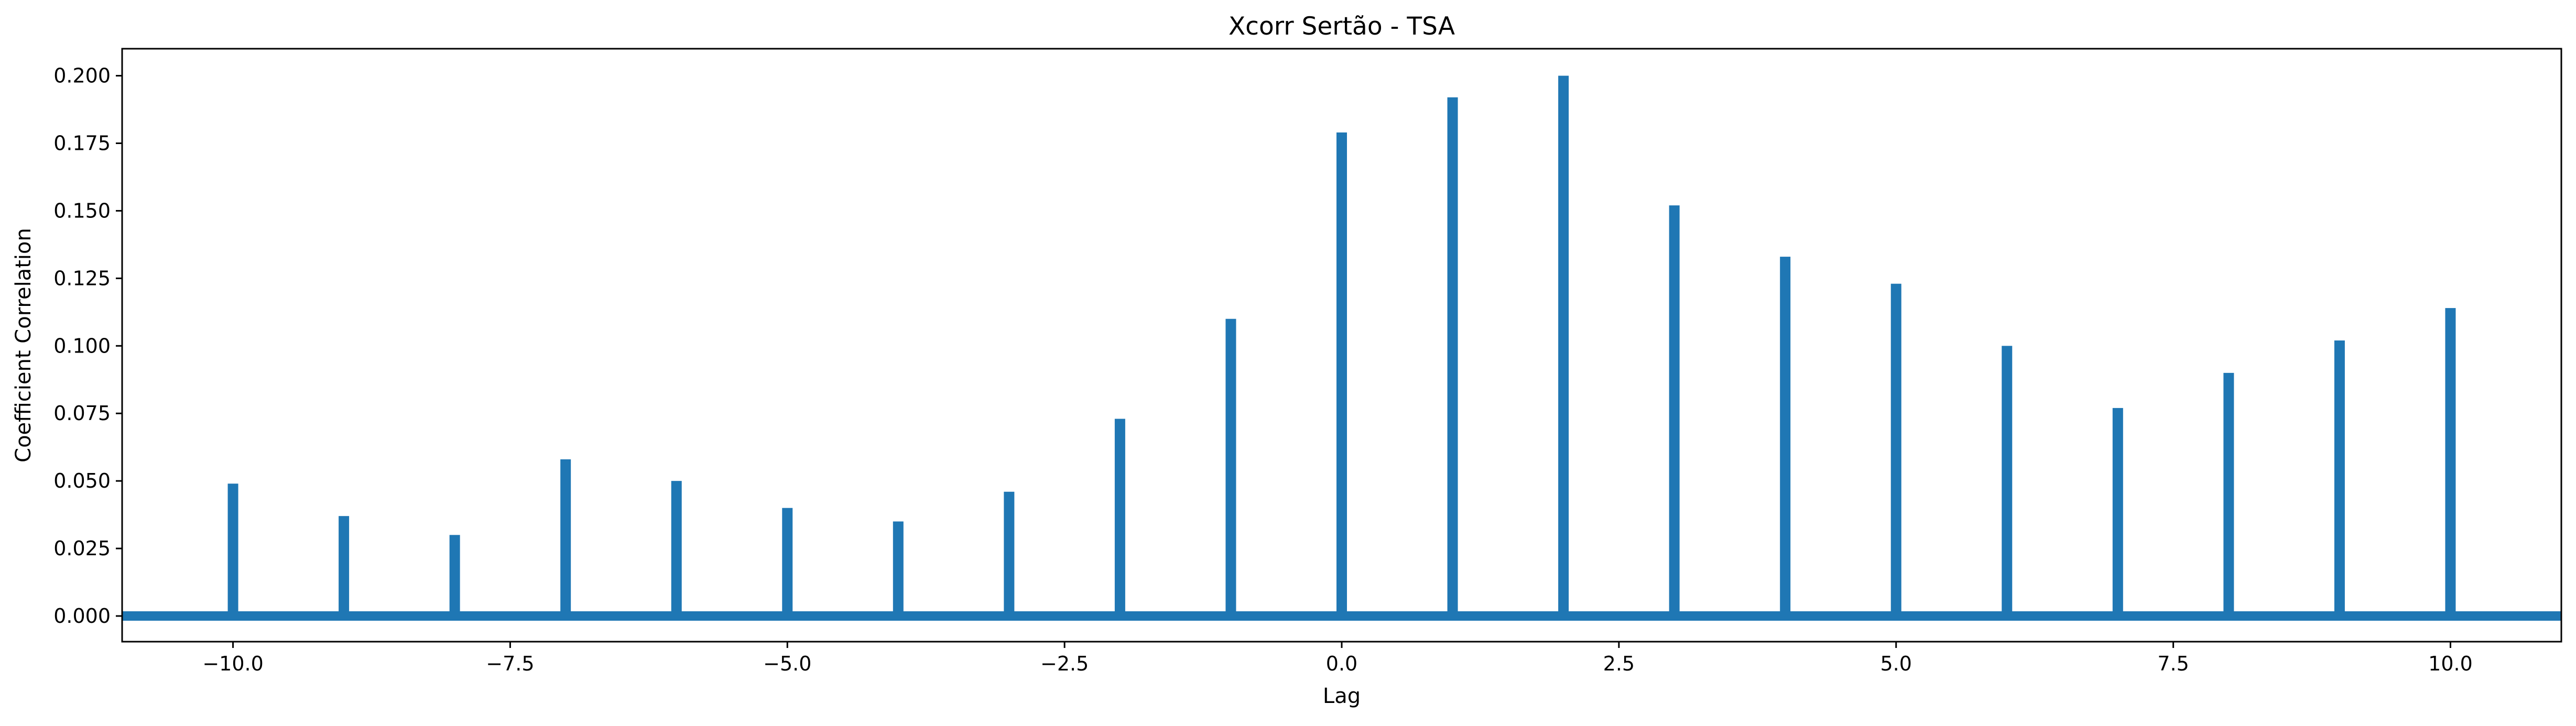 The image size is (2576, 726). What do you see at coordinates (676, 549) in the screenshot?
I see `bar-lag--6` at bounding box center [676, 549].